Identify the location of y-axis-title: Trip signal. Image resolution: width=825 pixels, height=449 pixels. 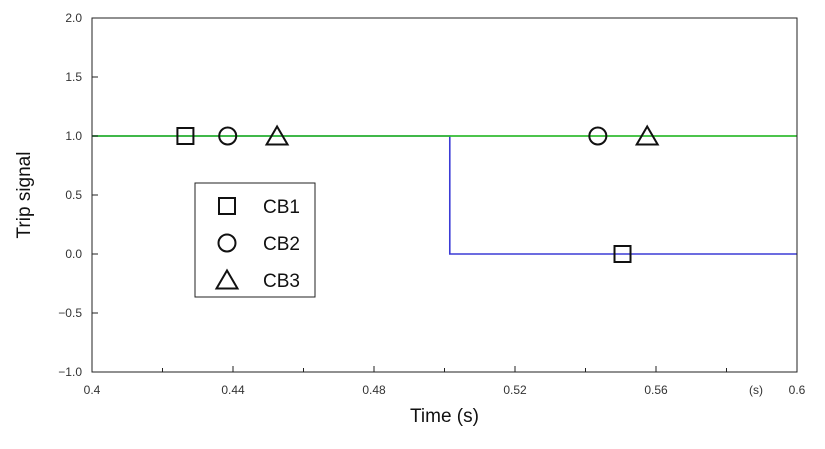
(24, 195).